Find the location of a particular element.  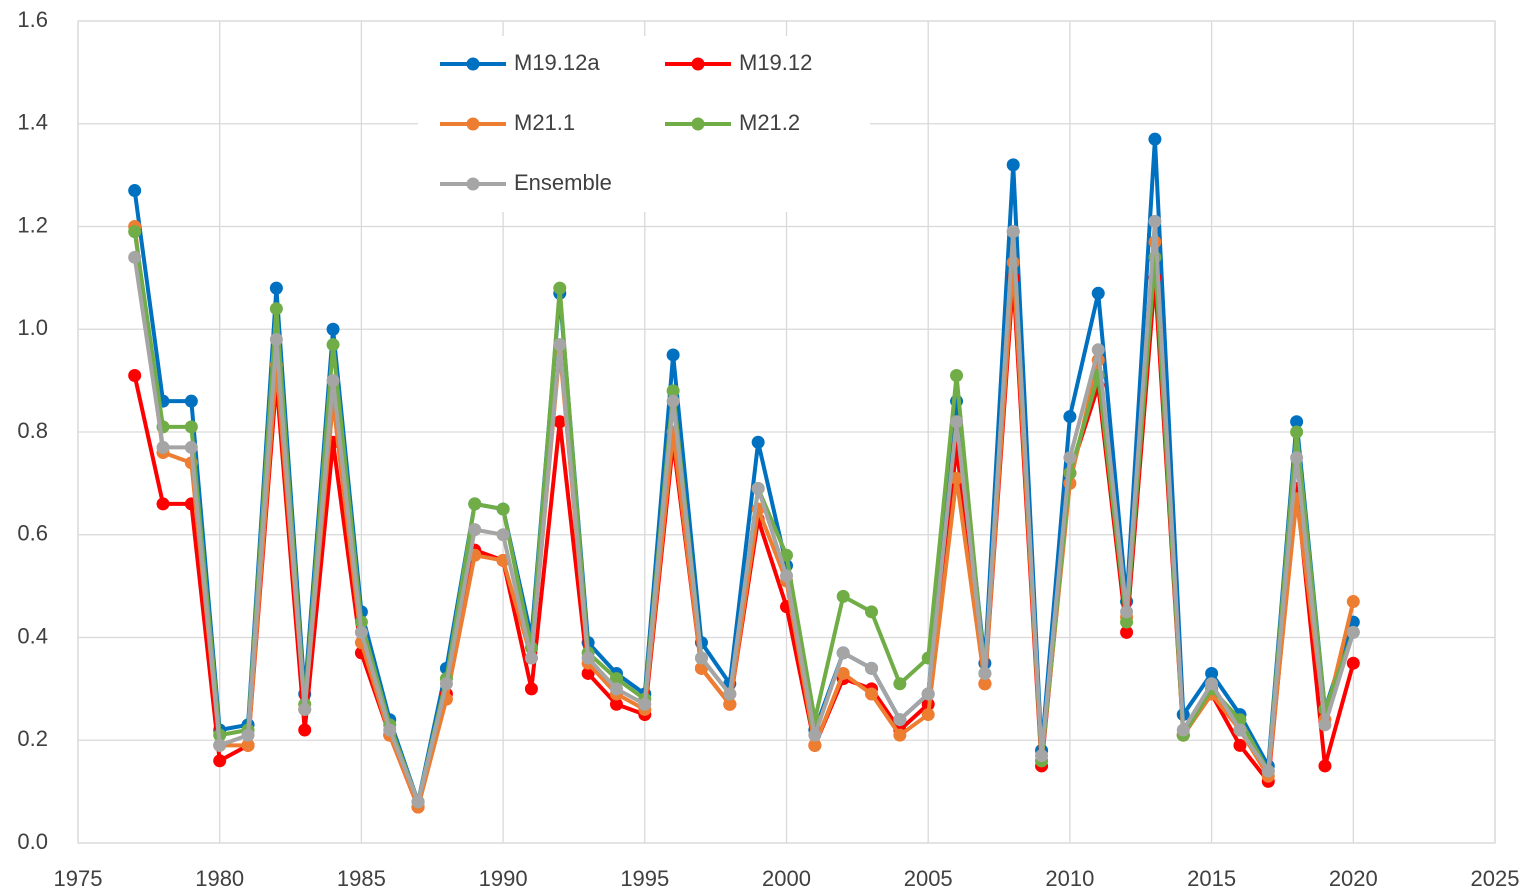

x-tick-label: 2010 is located at coordinates (1069, 878).